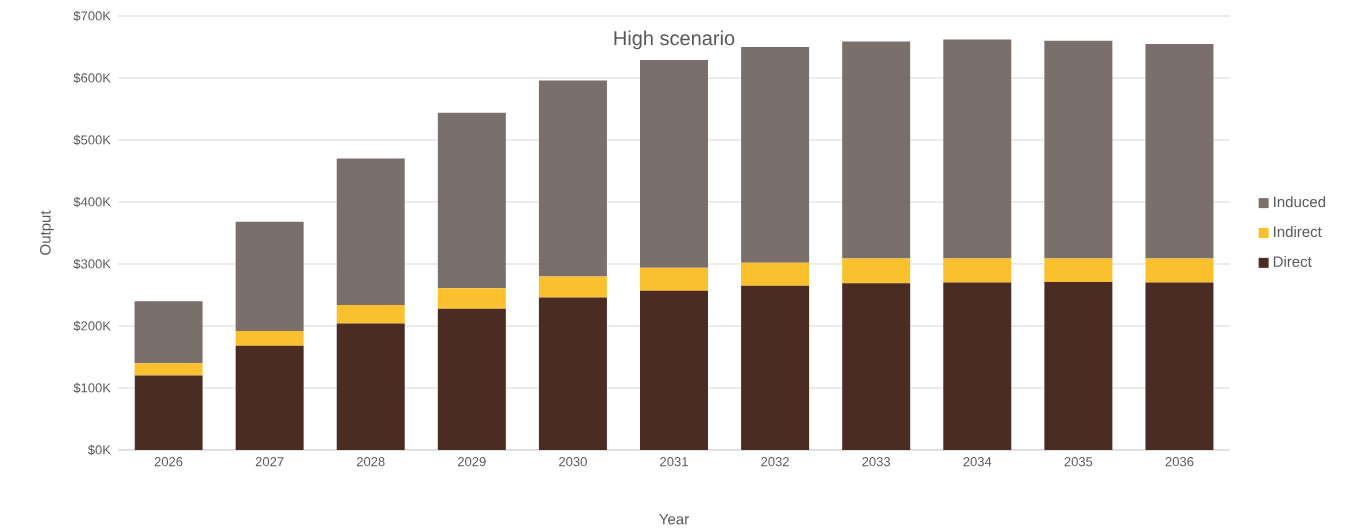 Image resolution: width=1354 pixels, height=529 pixels. I want to click on y-tick-label: $500K, so click(92, 140).